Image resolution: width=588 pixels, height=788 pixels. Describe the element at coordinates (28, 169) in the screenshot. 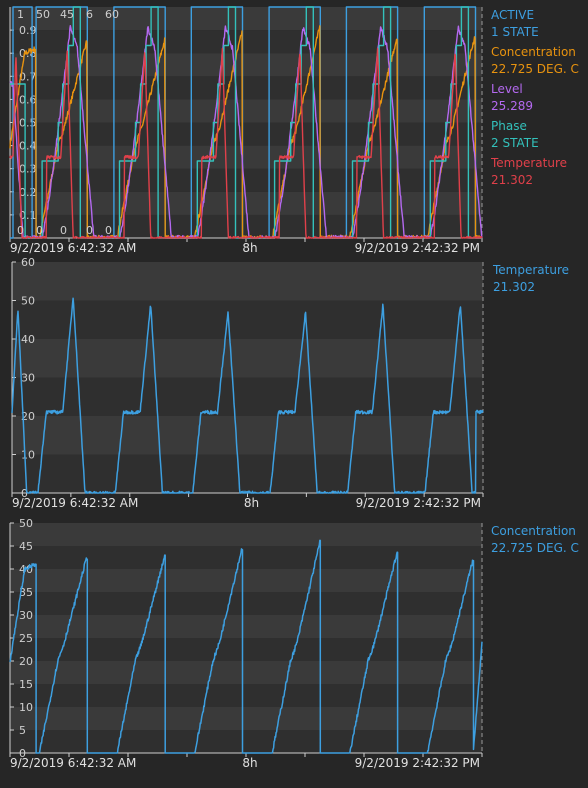

I see `y-tick-label: 0.3` at that location.